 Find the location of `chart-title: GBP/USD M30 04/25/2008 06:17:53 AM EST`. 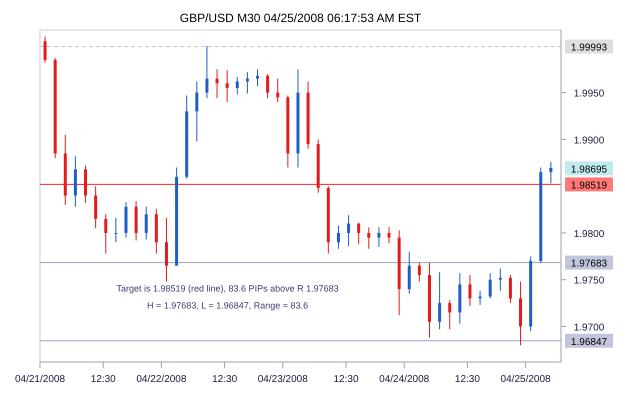

chart-title: GBP/USD M30 04/25/2008 06:17:53 AM EST is located at coordinates (301, 18).